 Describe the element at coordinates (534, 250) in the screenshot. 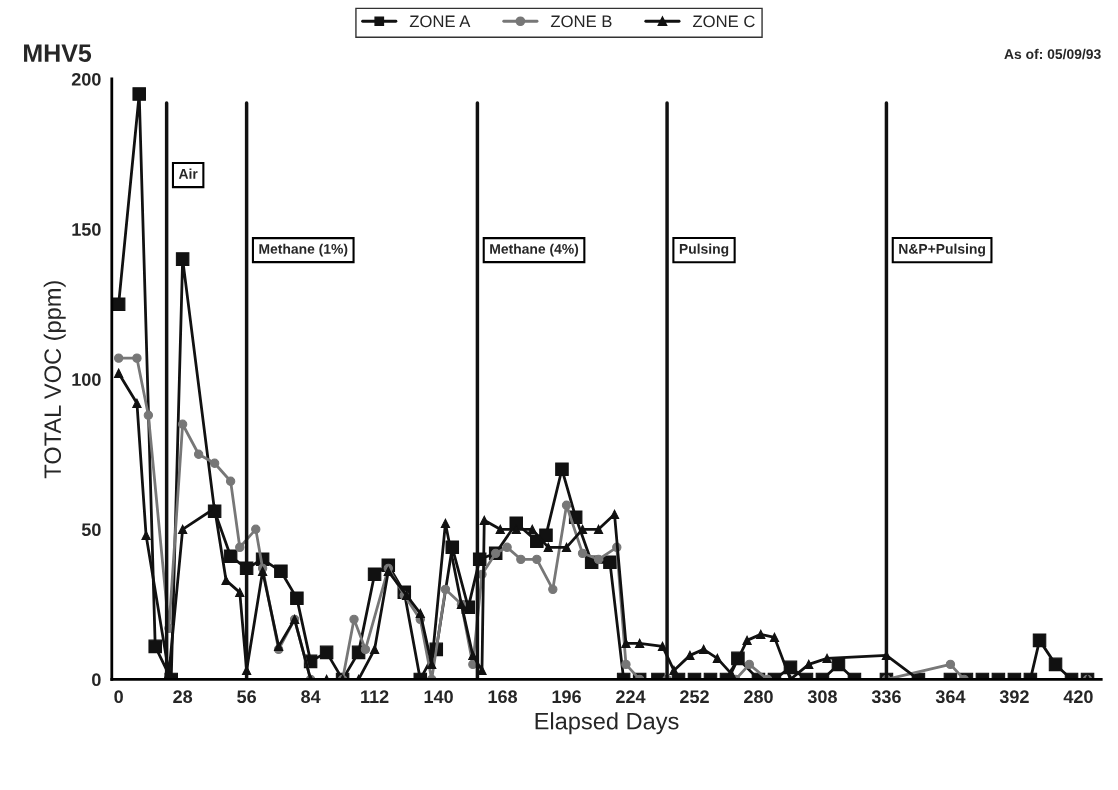

I see `ref-line-label: Methane (4%)` at that location.